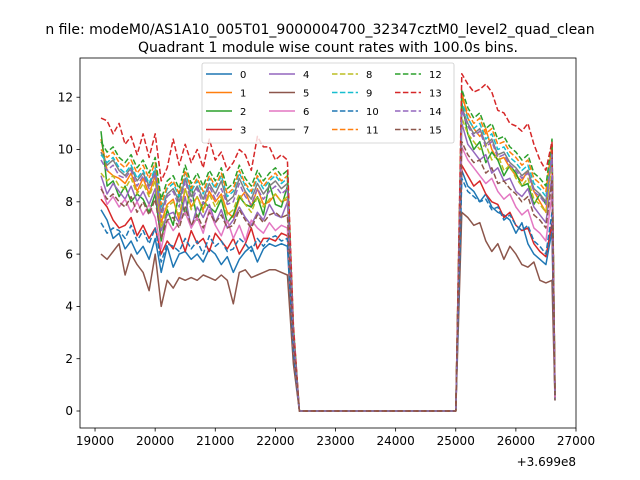  Describe the element at coordinates (306, 75) in the screenshot. I see `legend-label-4: 4` at that location.